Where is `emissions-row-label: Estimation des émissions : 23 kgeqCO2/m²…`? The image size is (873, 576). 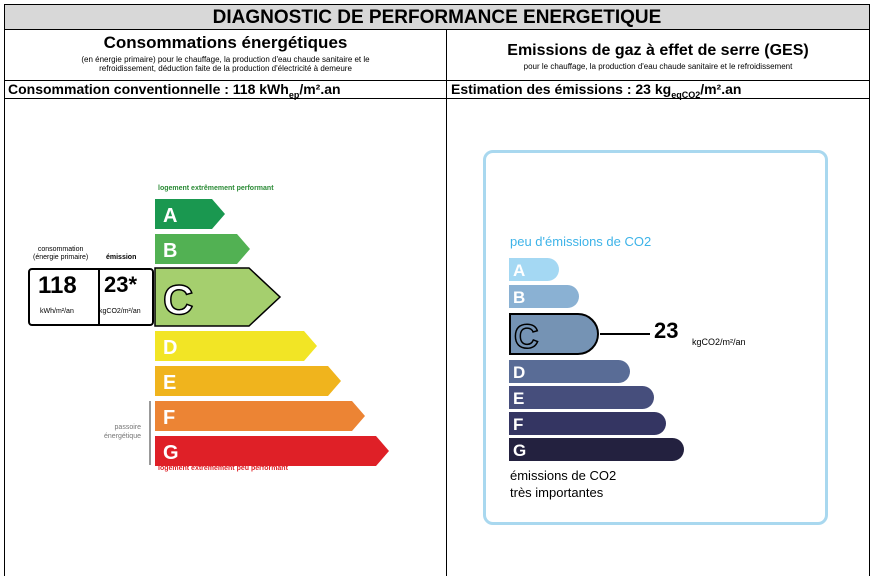 emissions-row-label: Estimation des émissions : 23 kgeqCO2/m²… is located at coordinates (596, 90).